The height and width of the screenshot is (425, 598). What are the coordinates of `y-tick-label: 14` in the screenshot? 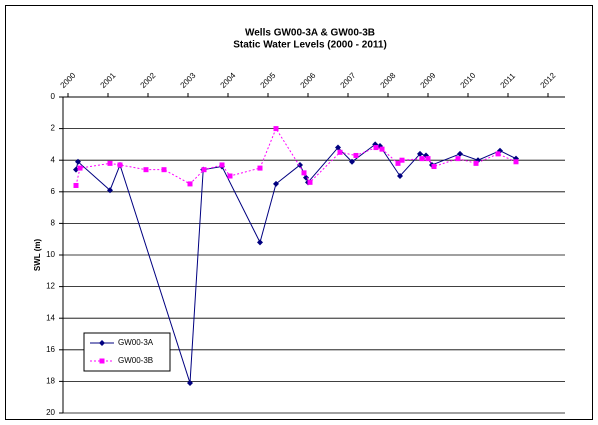 It's located at (50, 317).